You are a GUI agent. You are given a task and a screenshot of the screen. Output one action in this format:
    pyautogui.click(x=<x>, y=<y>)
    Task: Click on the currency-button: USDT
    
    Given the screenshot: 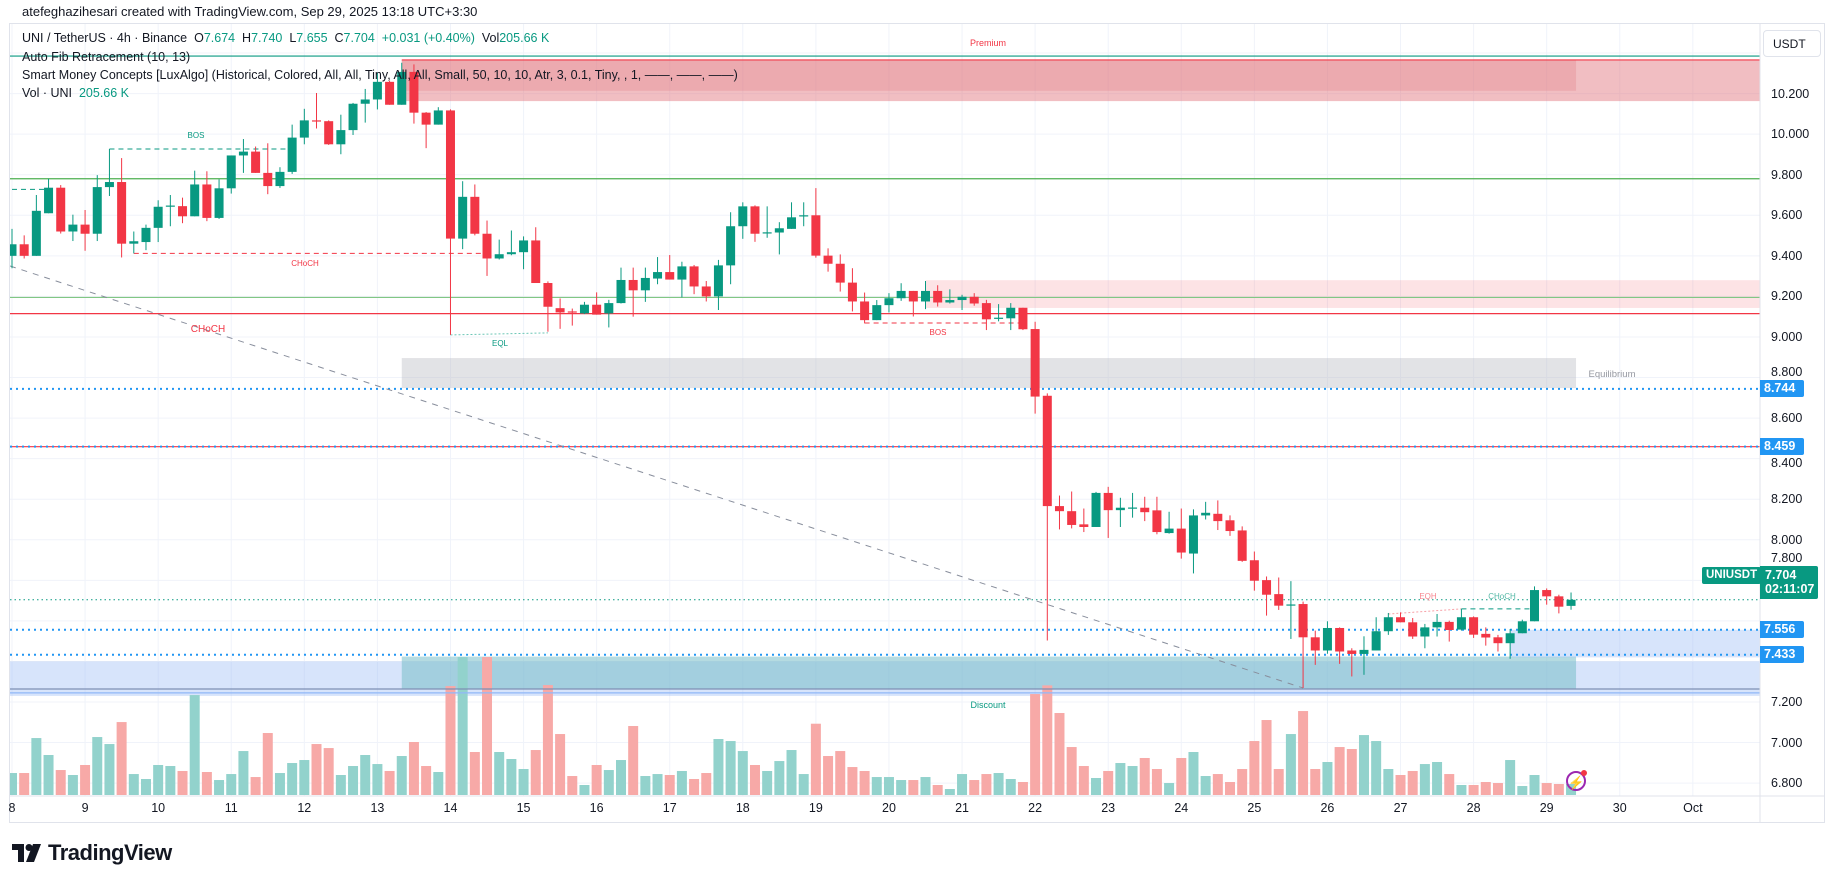 What is the action you would take?
    pyautogui.click(x=1792, y=43)
    